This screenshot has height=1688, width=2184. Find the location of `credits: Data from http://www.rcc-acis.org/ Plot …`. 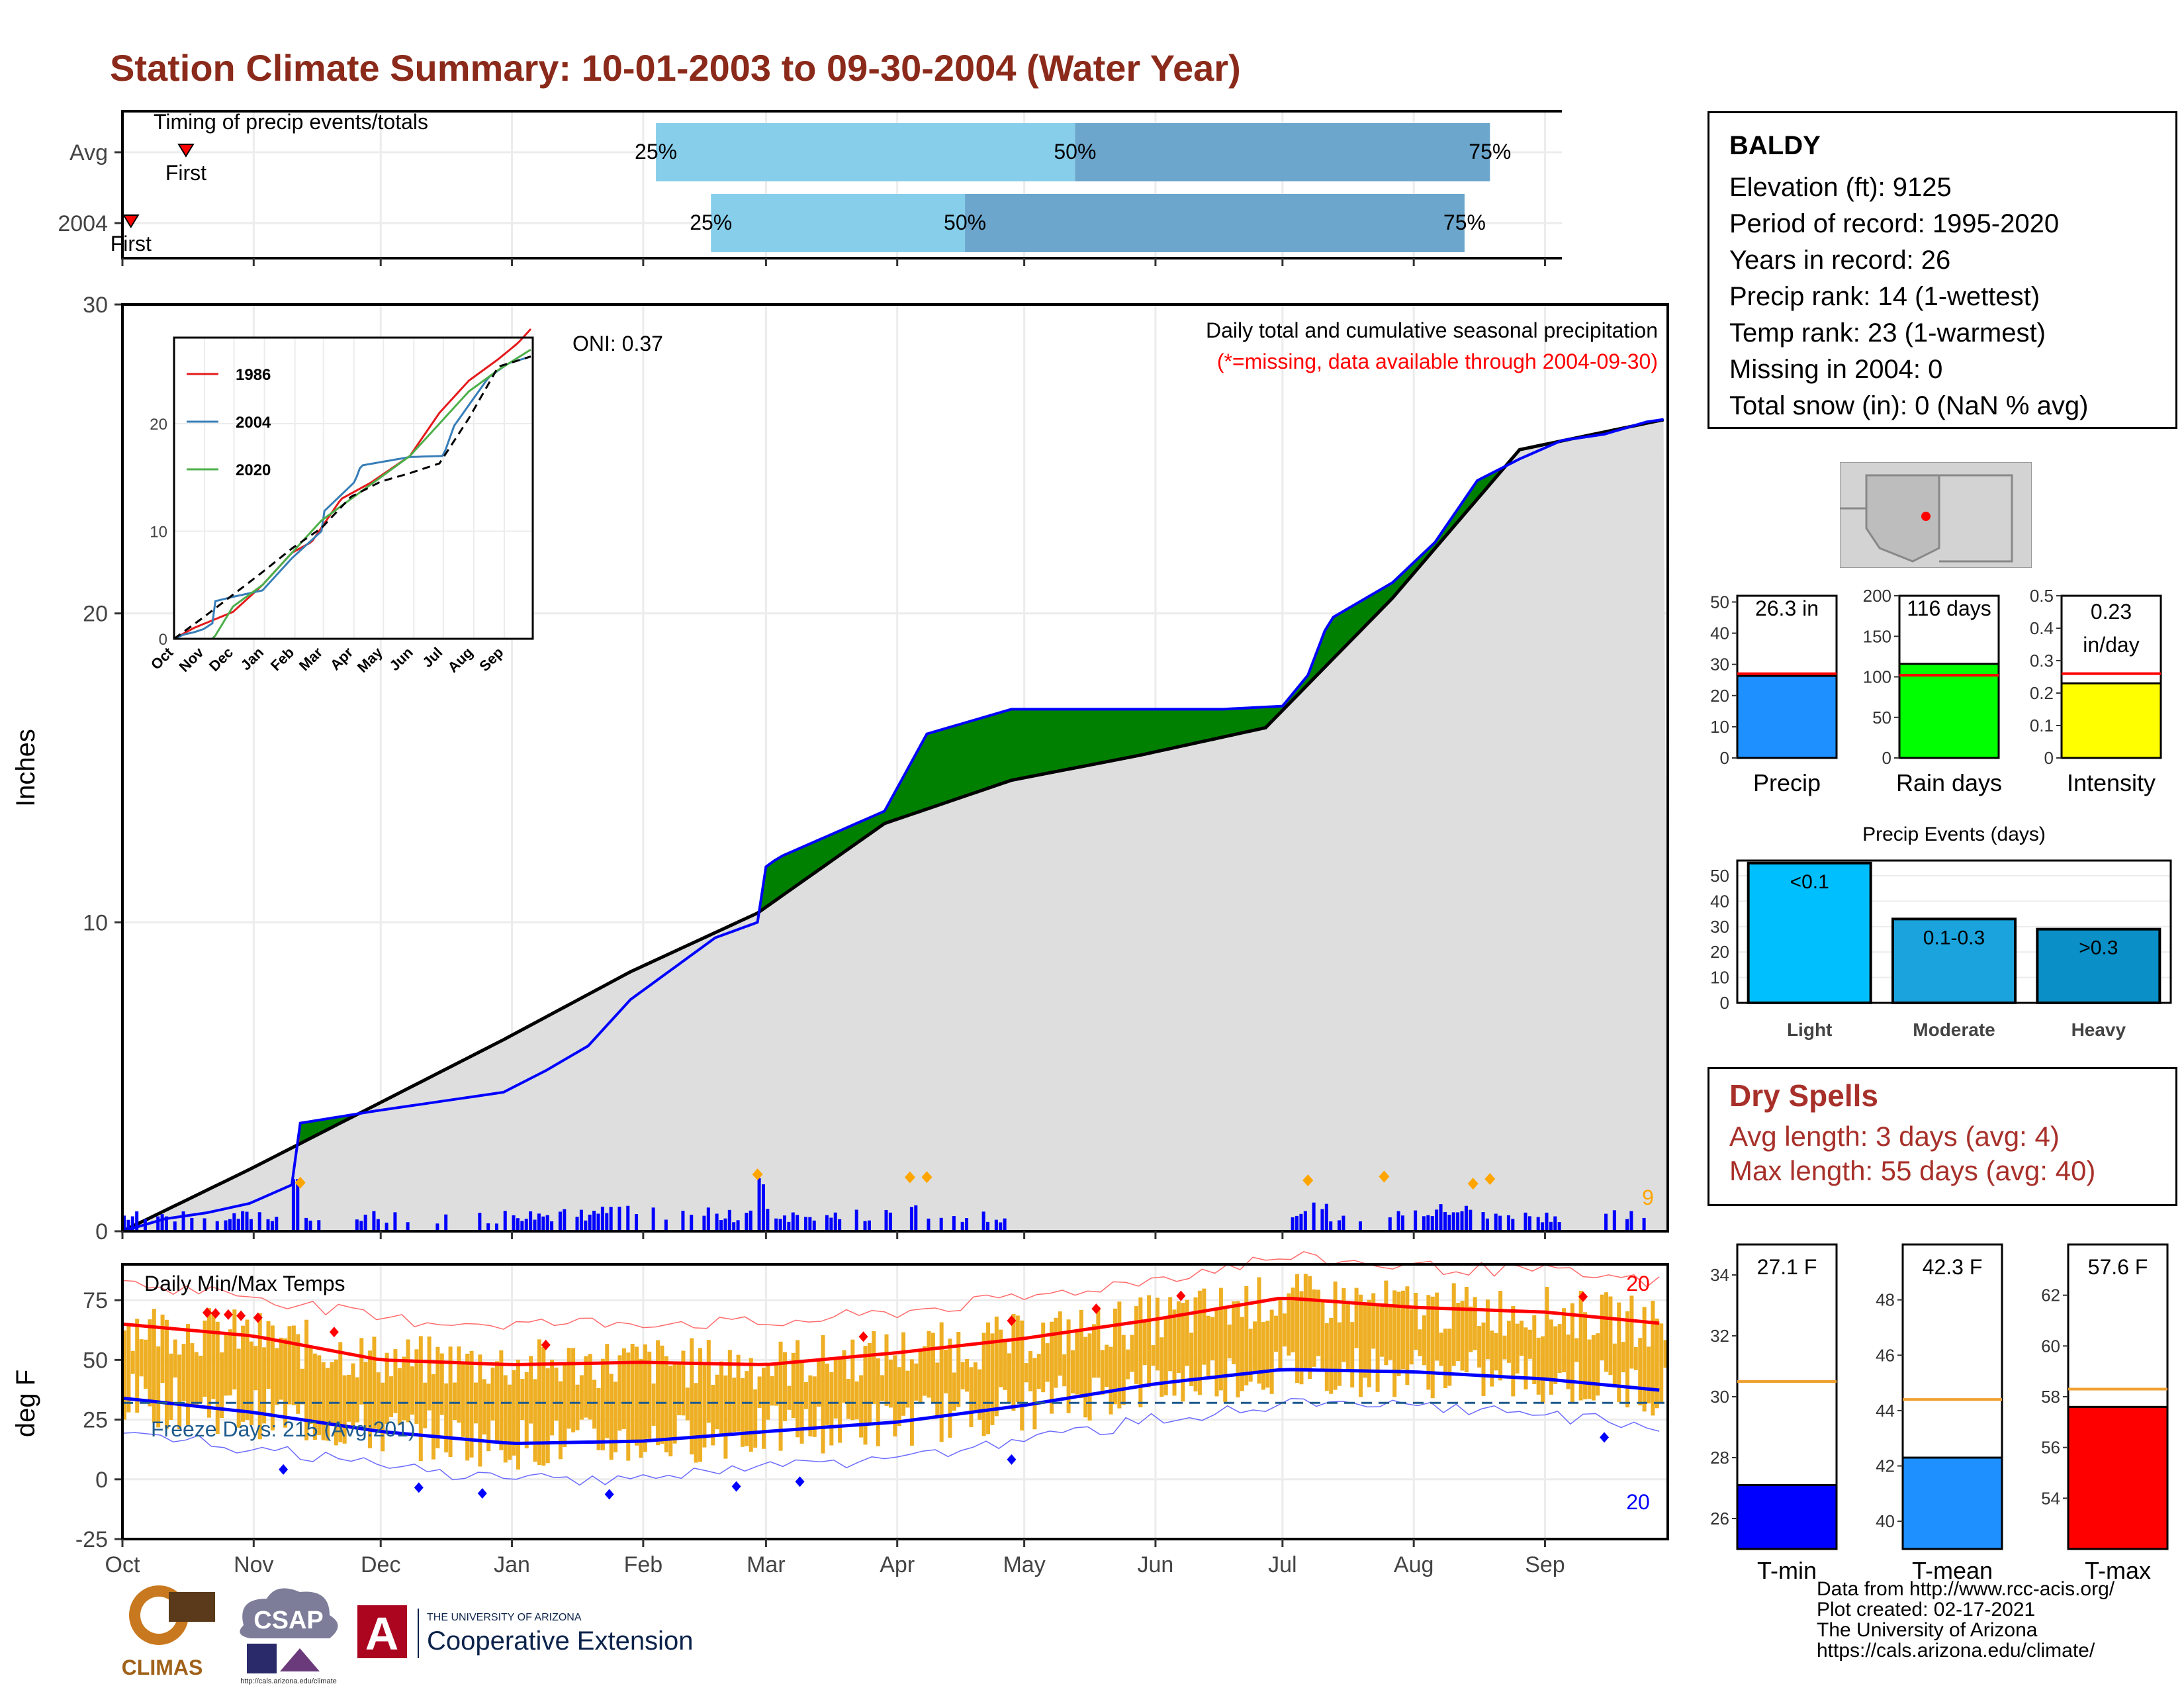

credits: Data from http://www.rcc-acis.org/ Plot … is located at coordinates (1966, 1620).